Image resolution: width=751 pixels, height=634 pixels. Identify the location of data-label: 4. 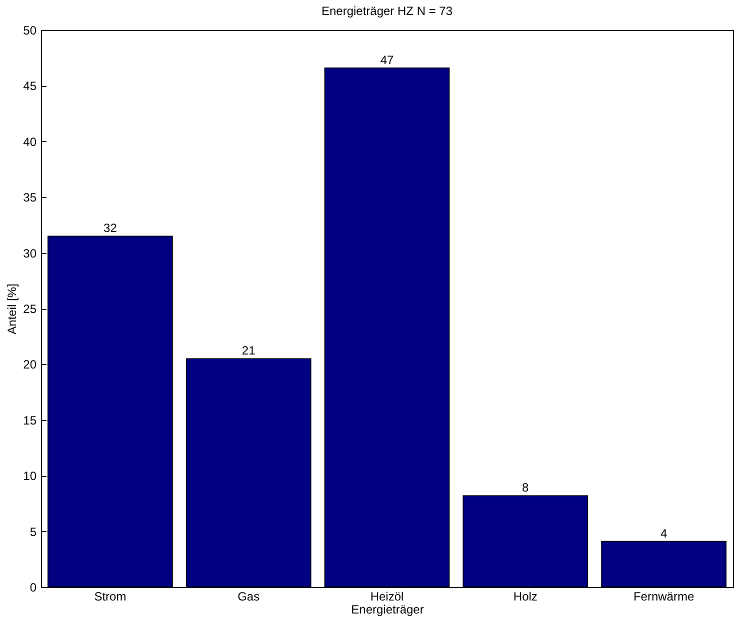
(664, 533).